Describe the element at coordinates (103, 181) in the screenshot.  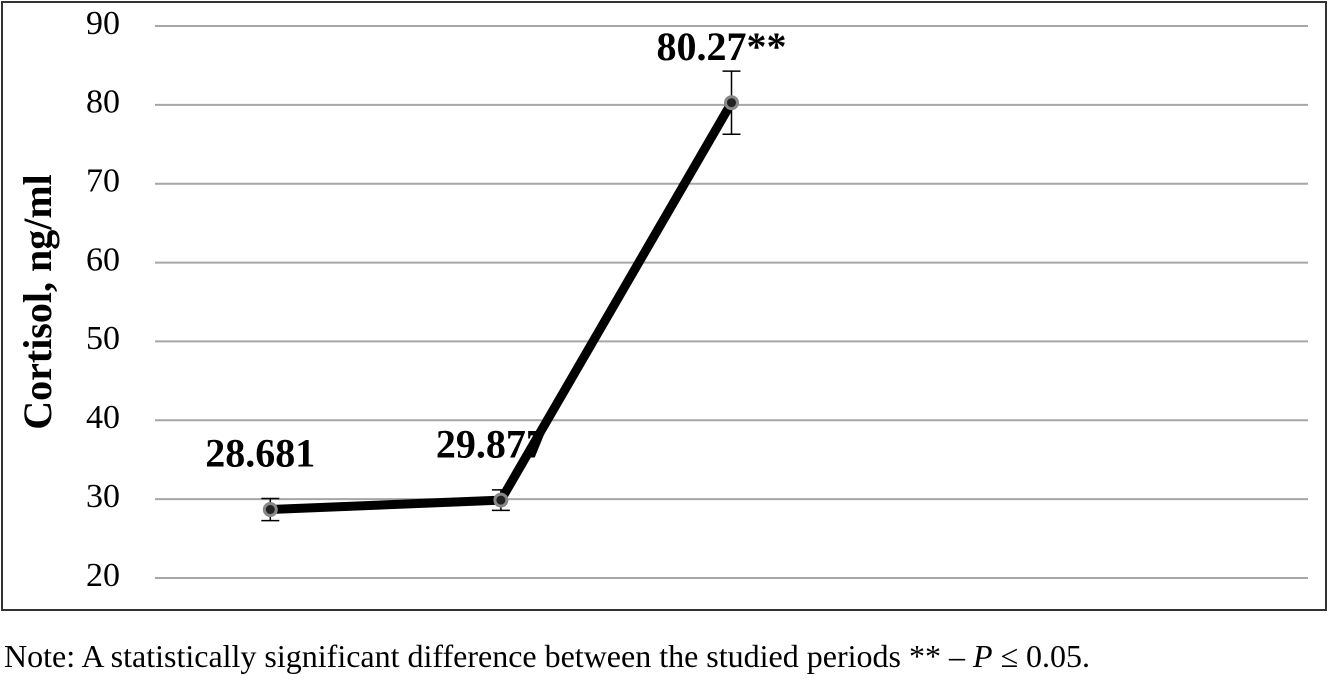
I see `y-tick-label: 70` at that location.